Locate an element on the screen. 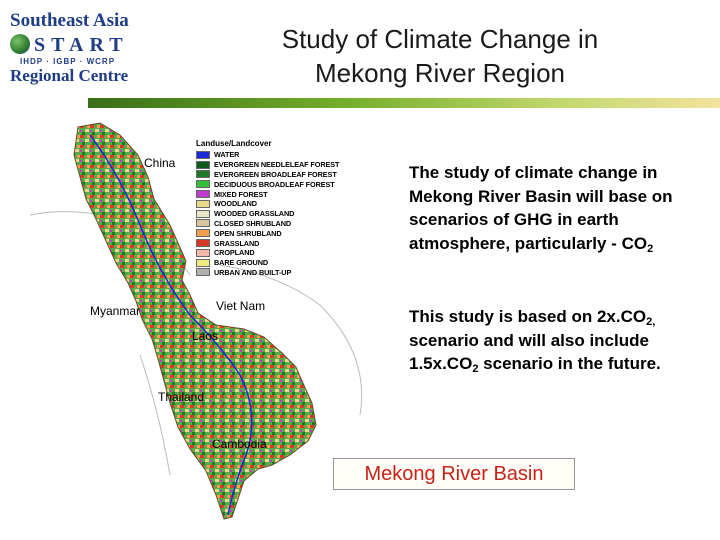 This screenshot has width=720, height=540. logo-letter: R is located at coordinates (99, 45).